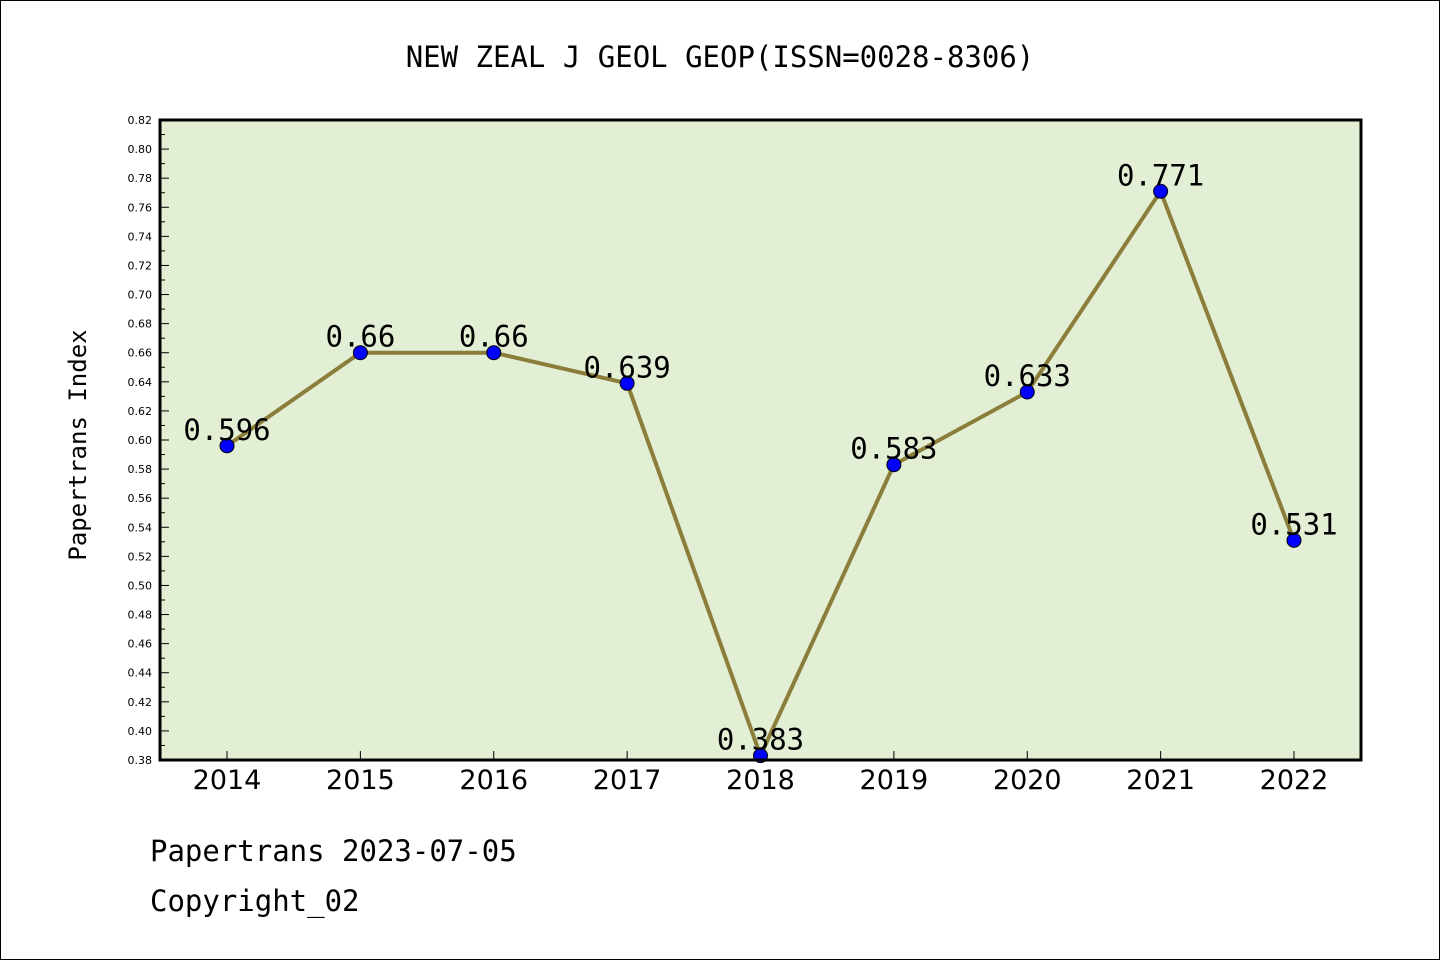  I want to click on y-tick-label: 0.56, so click(140, 498).